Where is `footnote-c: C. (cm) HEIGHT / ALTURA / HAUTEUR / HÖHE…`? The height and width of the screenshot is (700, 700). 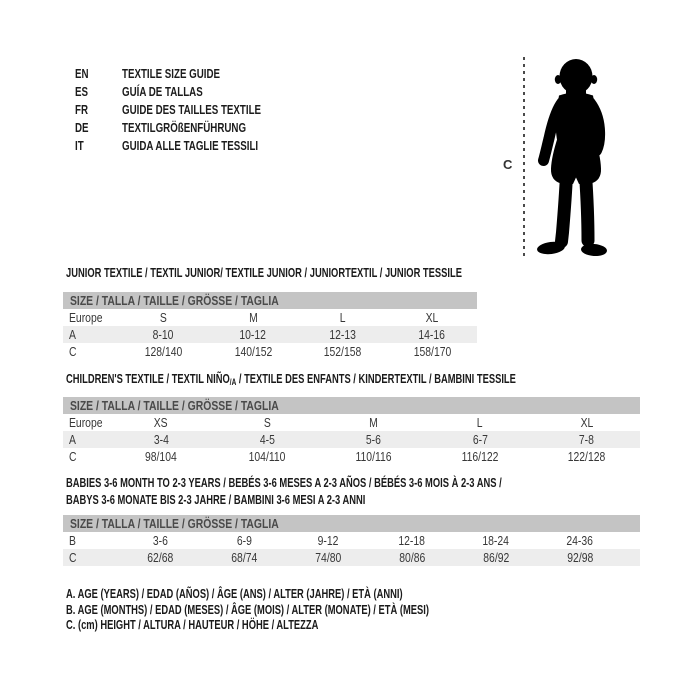 footnote-c: C. (cm) HEIGHT / ALTURA / HAUTEUR / HÖHE… is located at coordinates (192, 624).